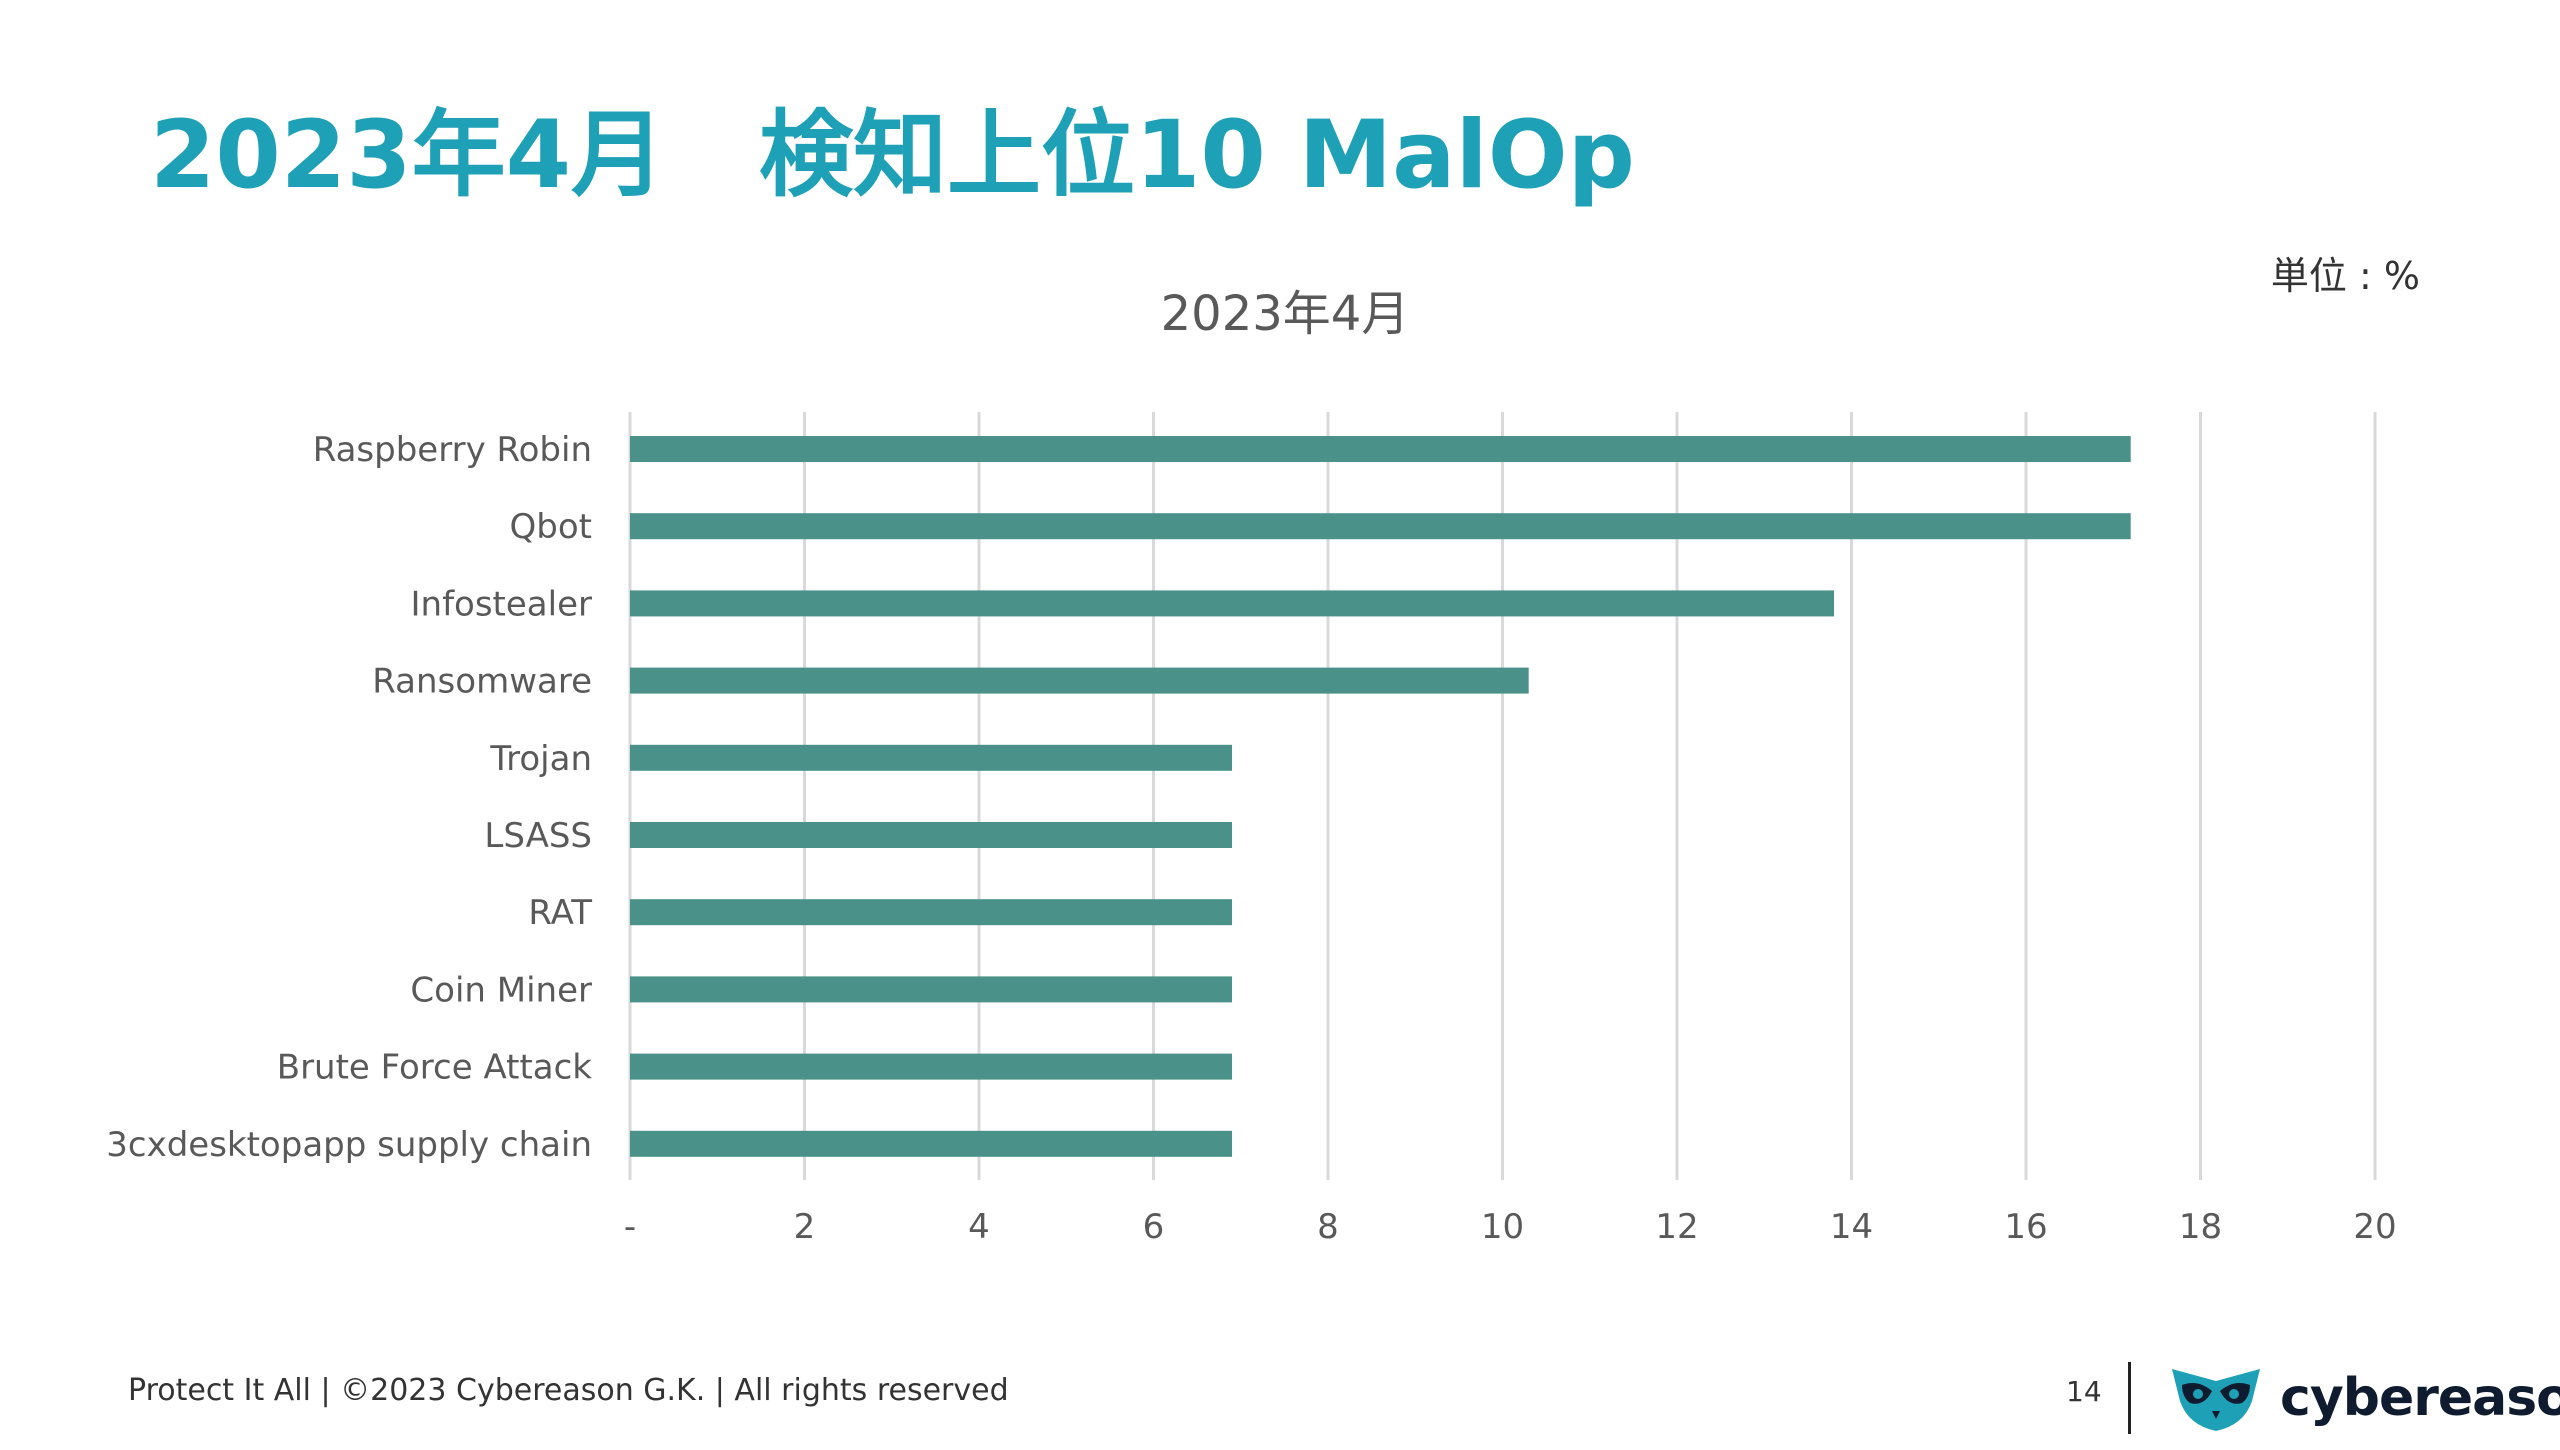  What do you see at coordinates (452, 450) in the screenshot?
I see `category-label: Raspberry Robin` at bounding box center [452, 450].